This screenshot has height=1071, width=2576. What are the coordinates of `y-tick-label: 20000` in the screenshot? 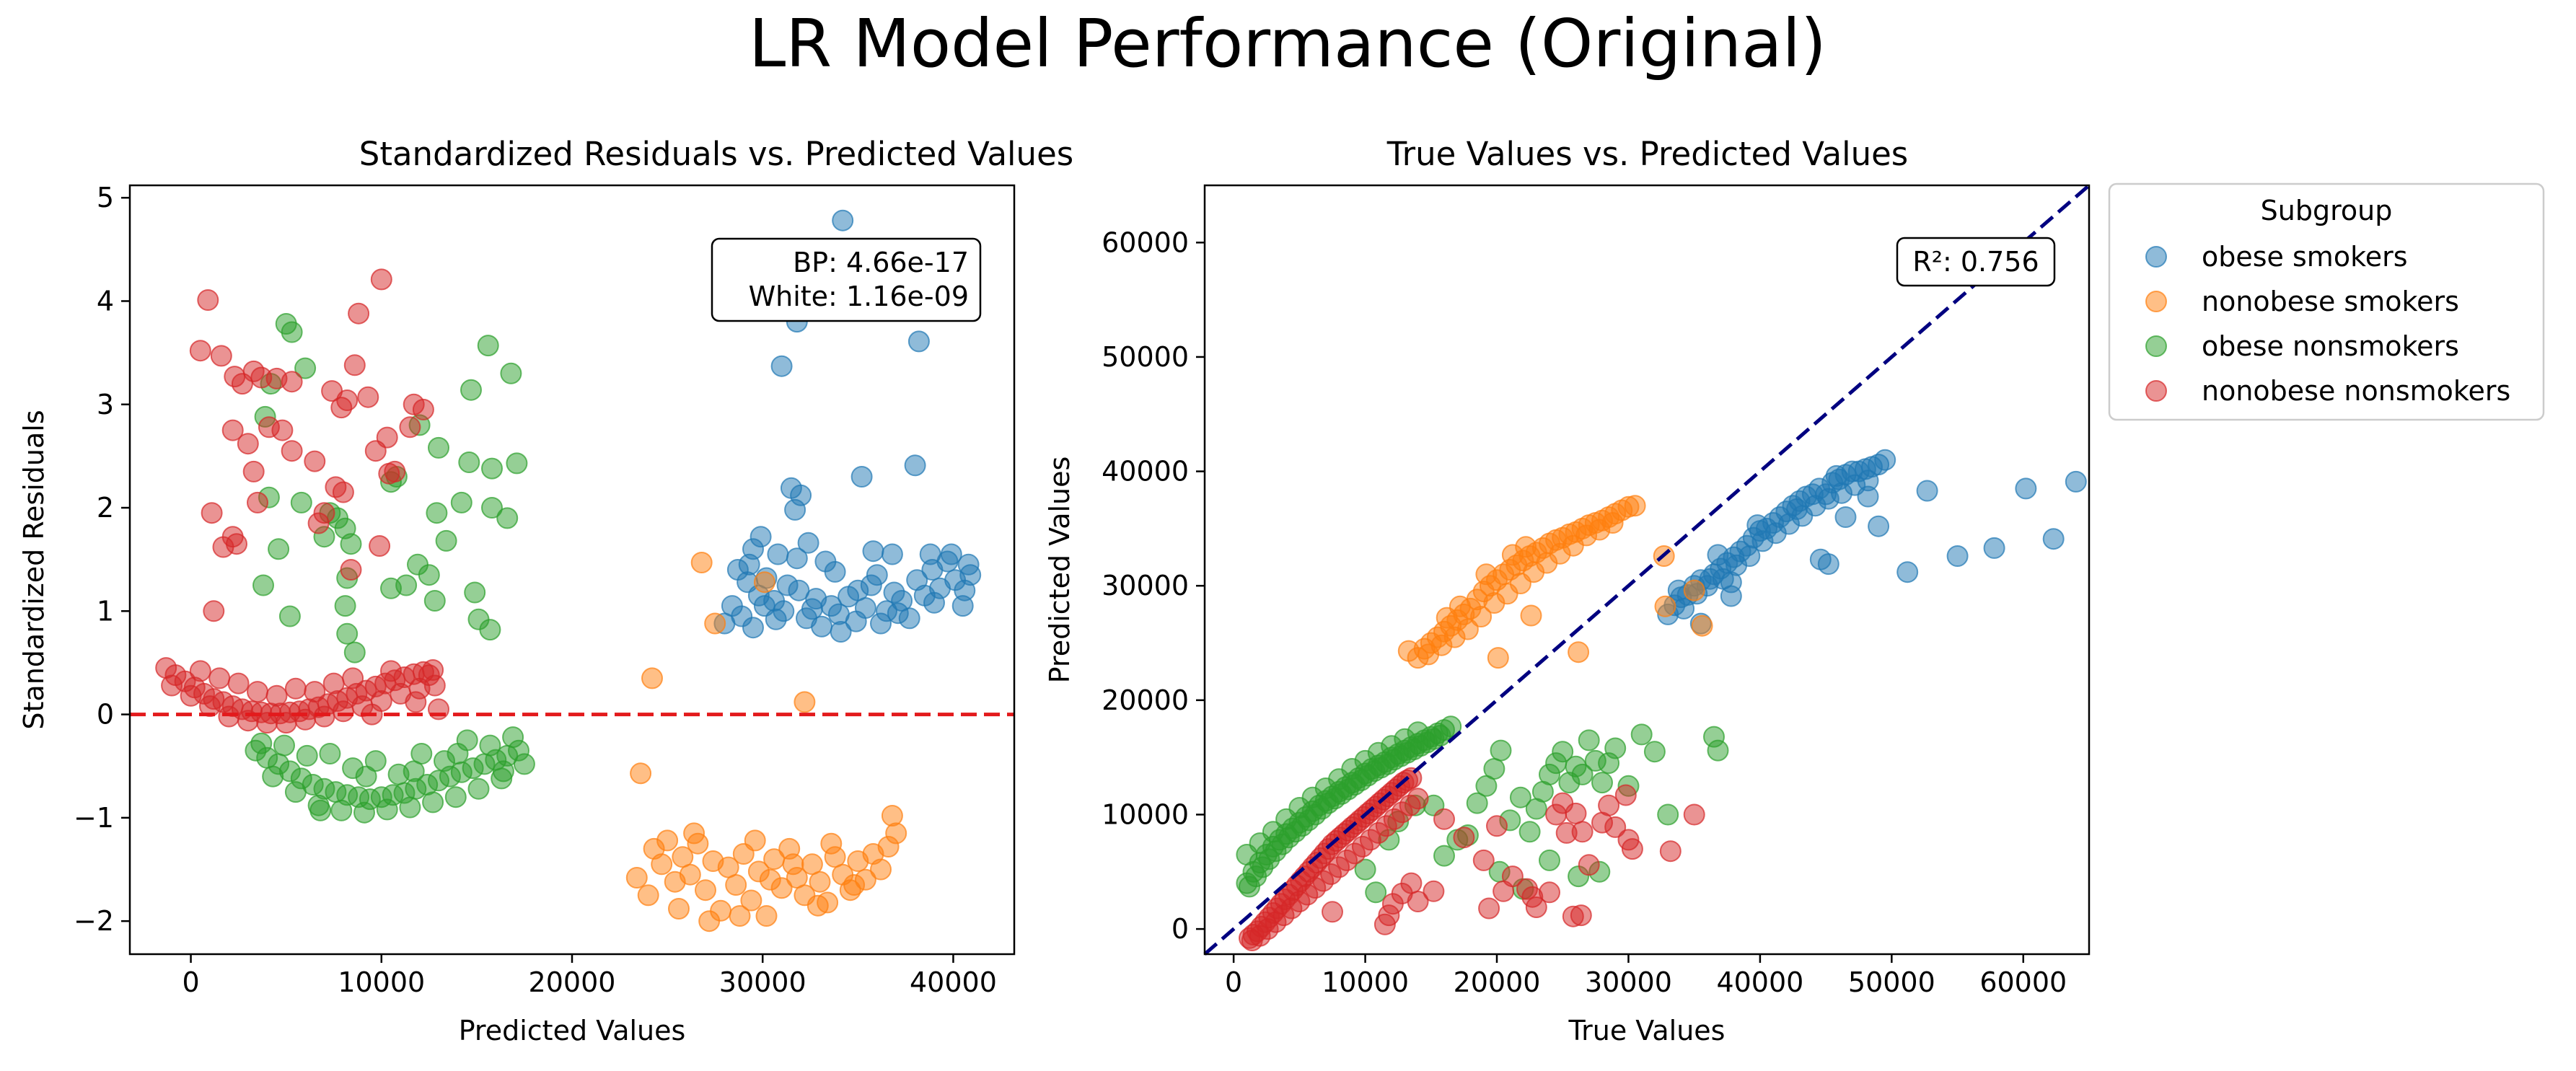 It's located at (1145, 700).